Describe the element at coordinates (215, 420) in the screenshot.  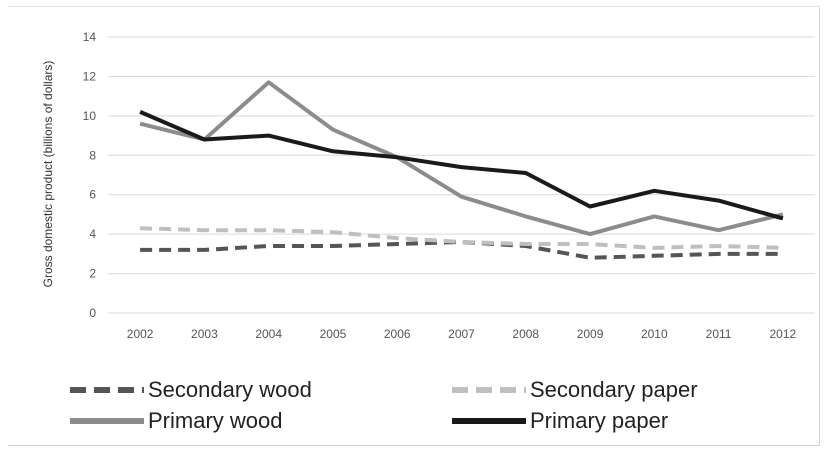
I see `legend-label-primary-wood: Primary wood` at that location.